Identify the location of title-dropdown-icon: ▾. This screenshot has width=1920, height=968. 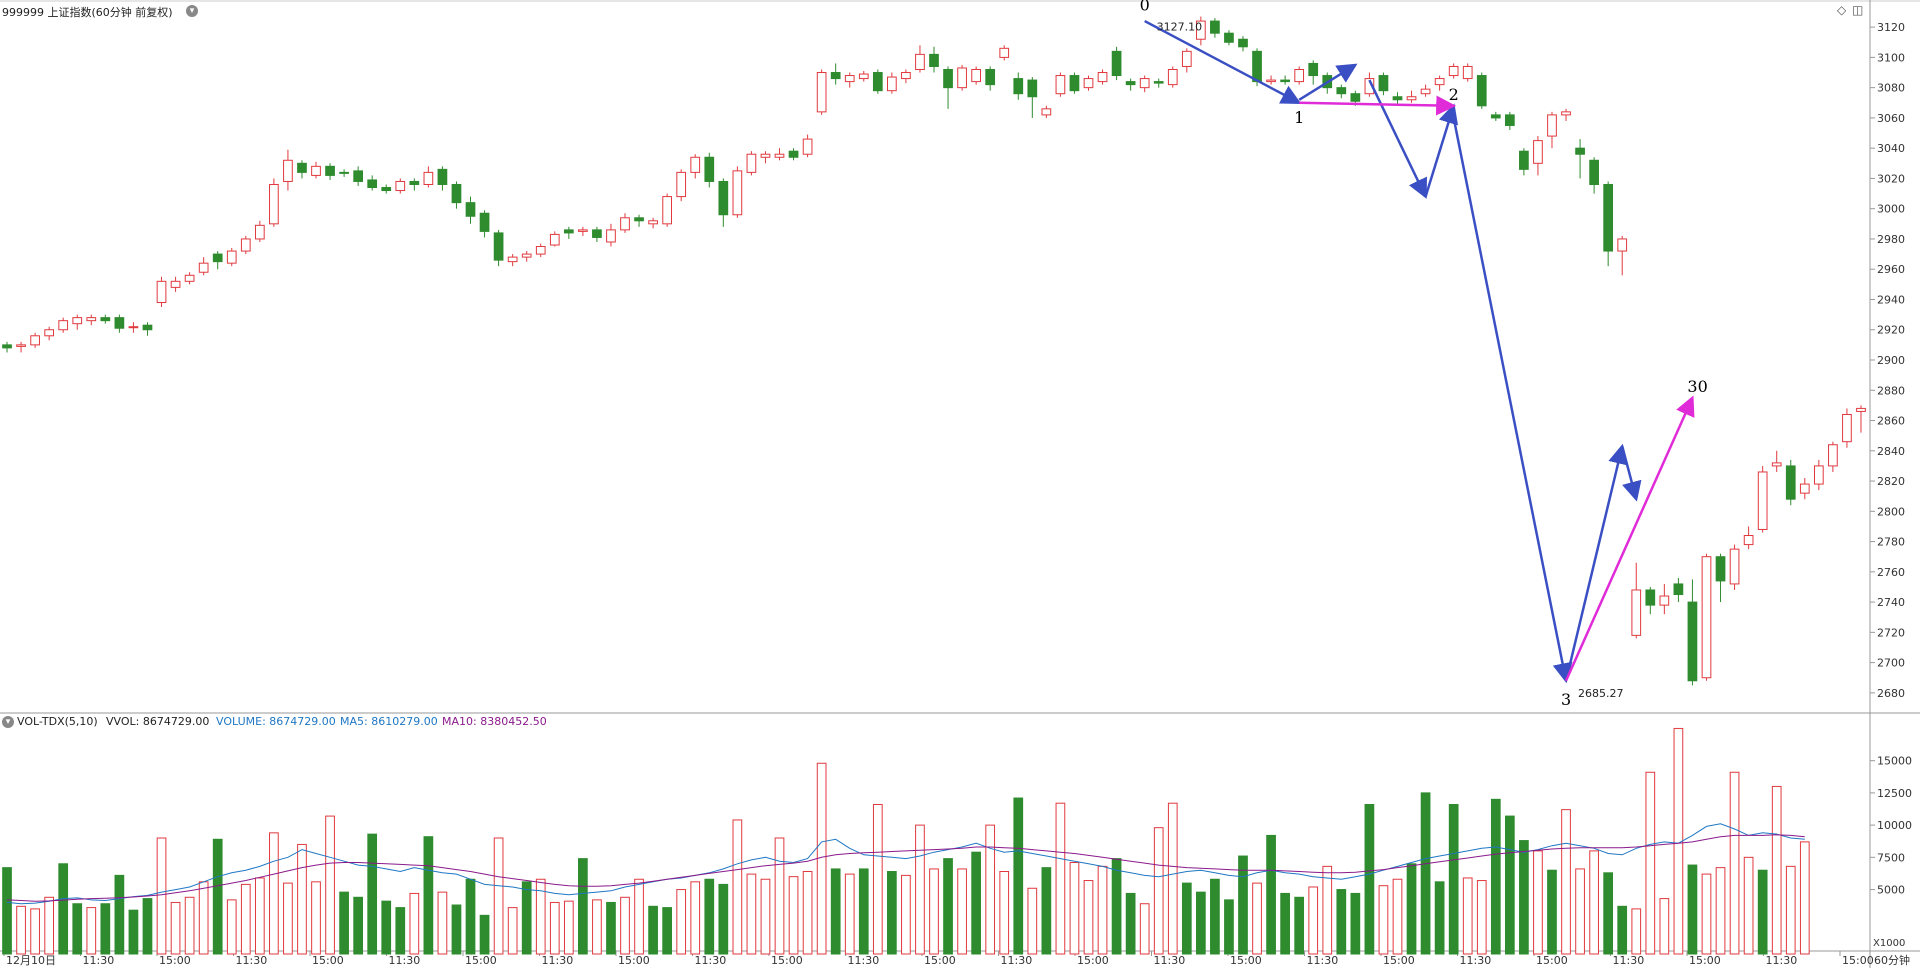
(192, 11).